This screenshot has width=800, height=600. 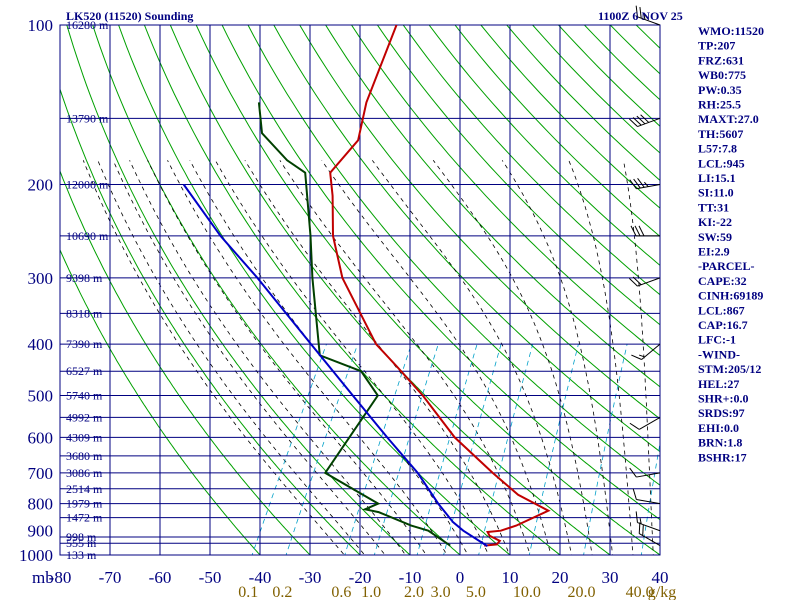 What do you see at coordinates (730, 296) in the screenshot?
I see `index-line: CINH:69189` at bounding box center [730, 296].